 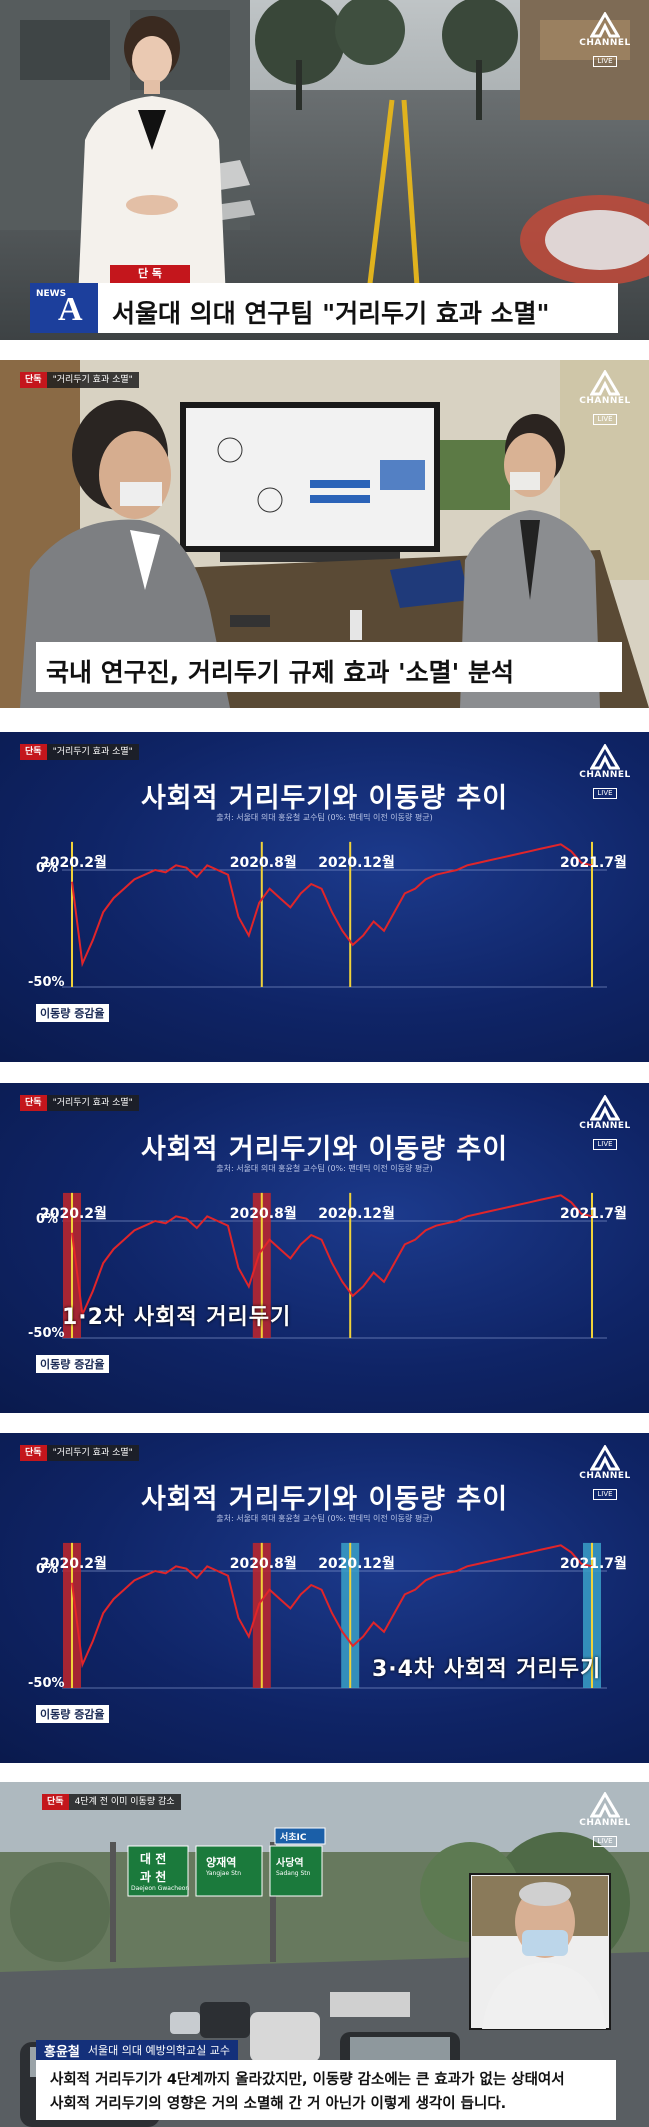 What do you see at coordinates (153, 1859) in the screenshot?
I see `sign-left-1: 대 전` at bounding box center [153, 1859].